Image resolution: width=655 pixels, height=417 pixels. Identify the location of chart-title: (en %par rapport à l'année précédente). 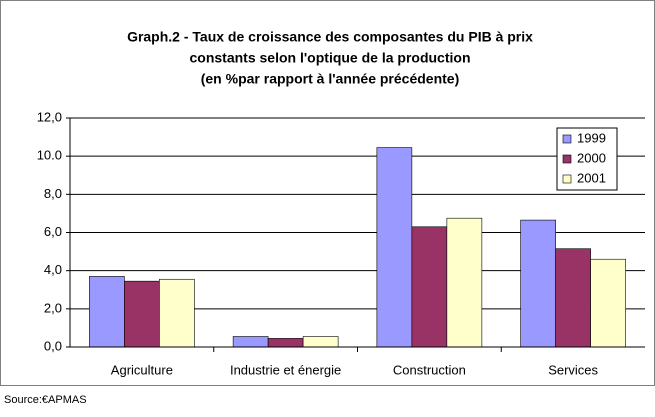
(330, 79).